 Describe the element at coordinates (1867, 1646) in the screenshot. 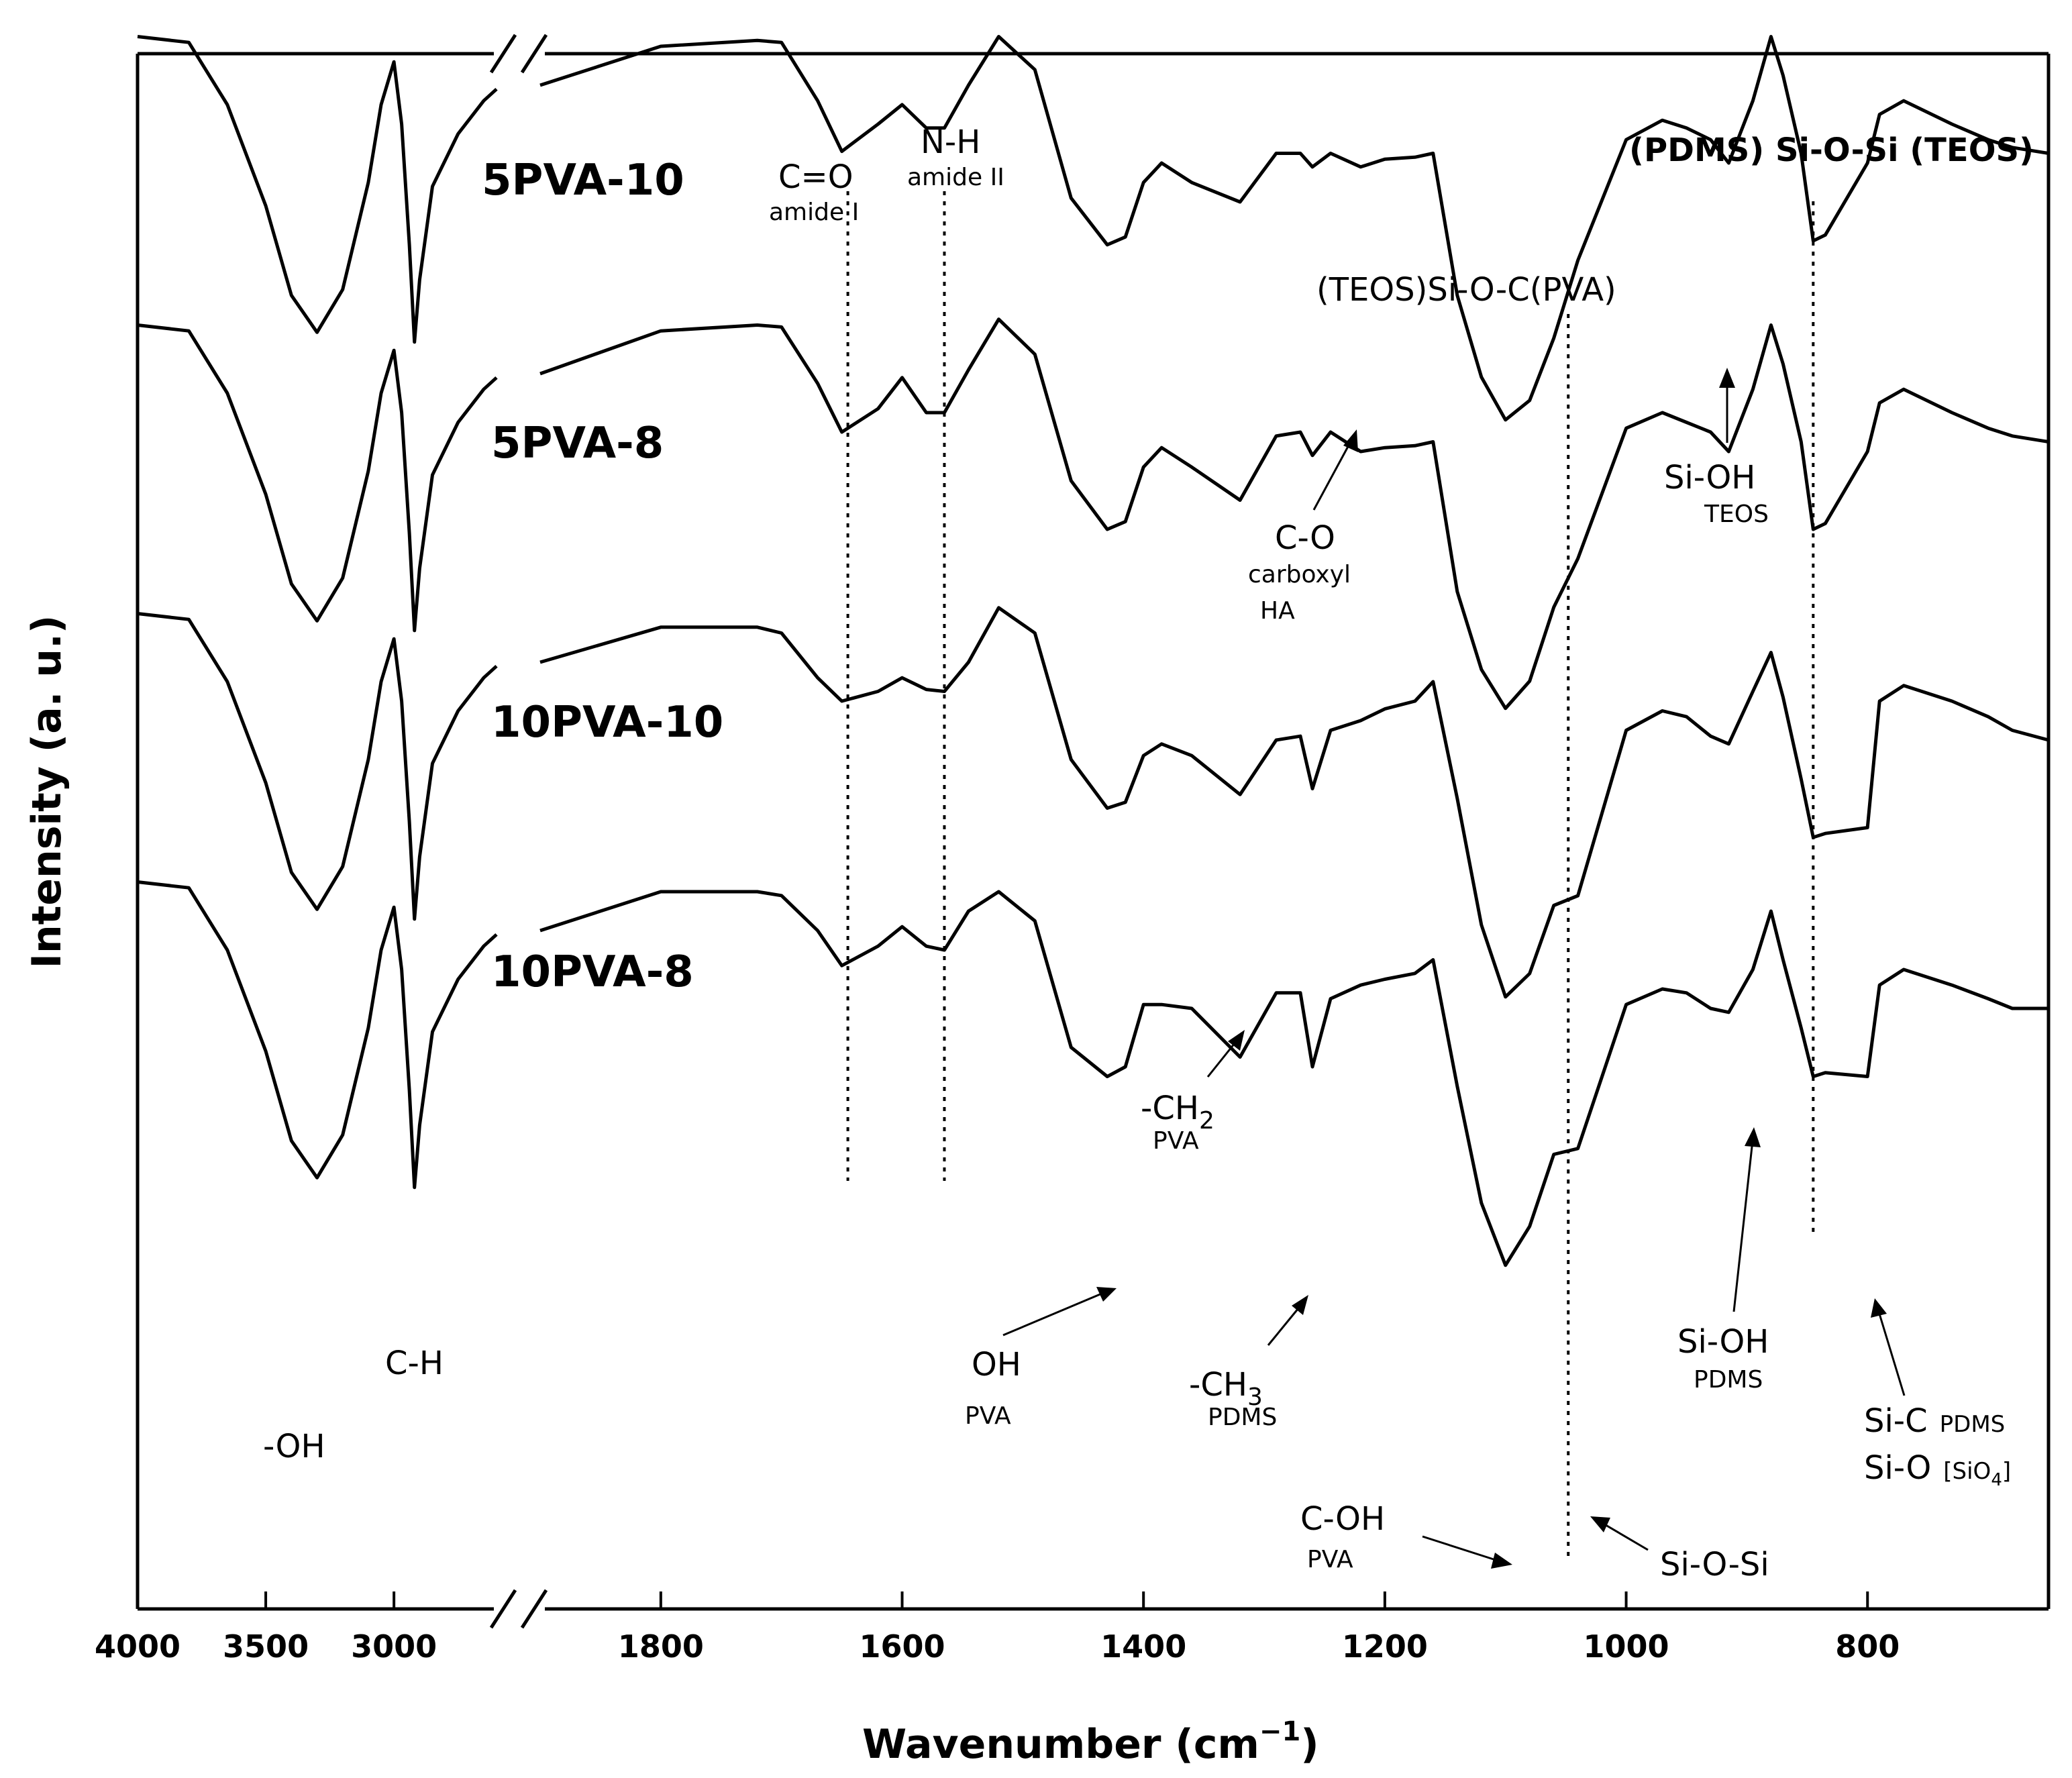

I see `x-tick-label-800: 800` at that location.